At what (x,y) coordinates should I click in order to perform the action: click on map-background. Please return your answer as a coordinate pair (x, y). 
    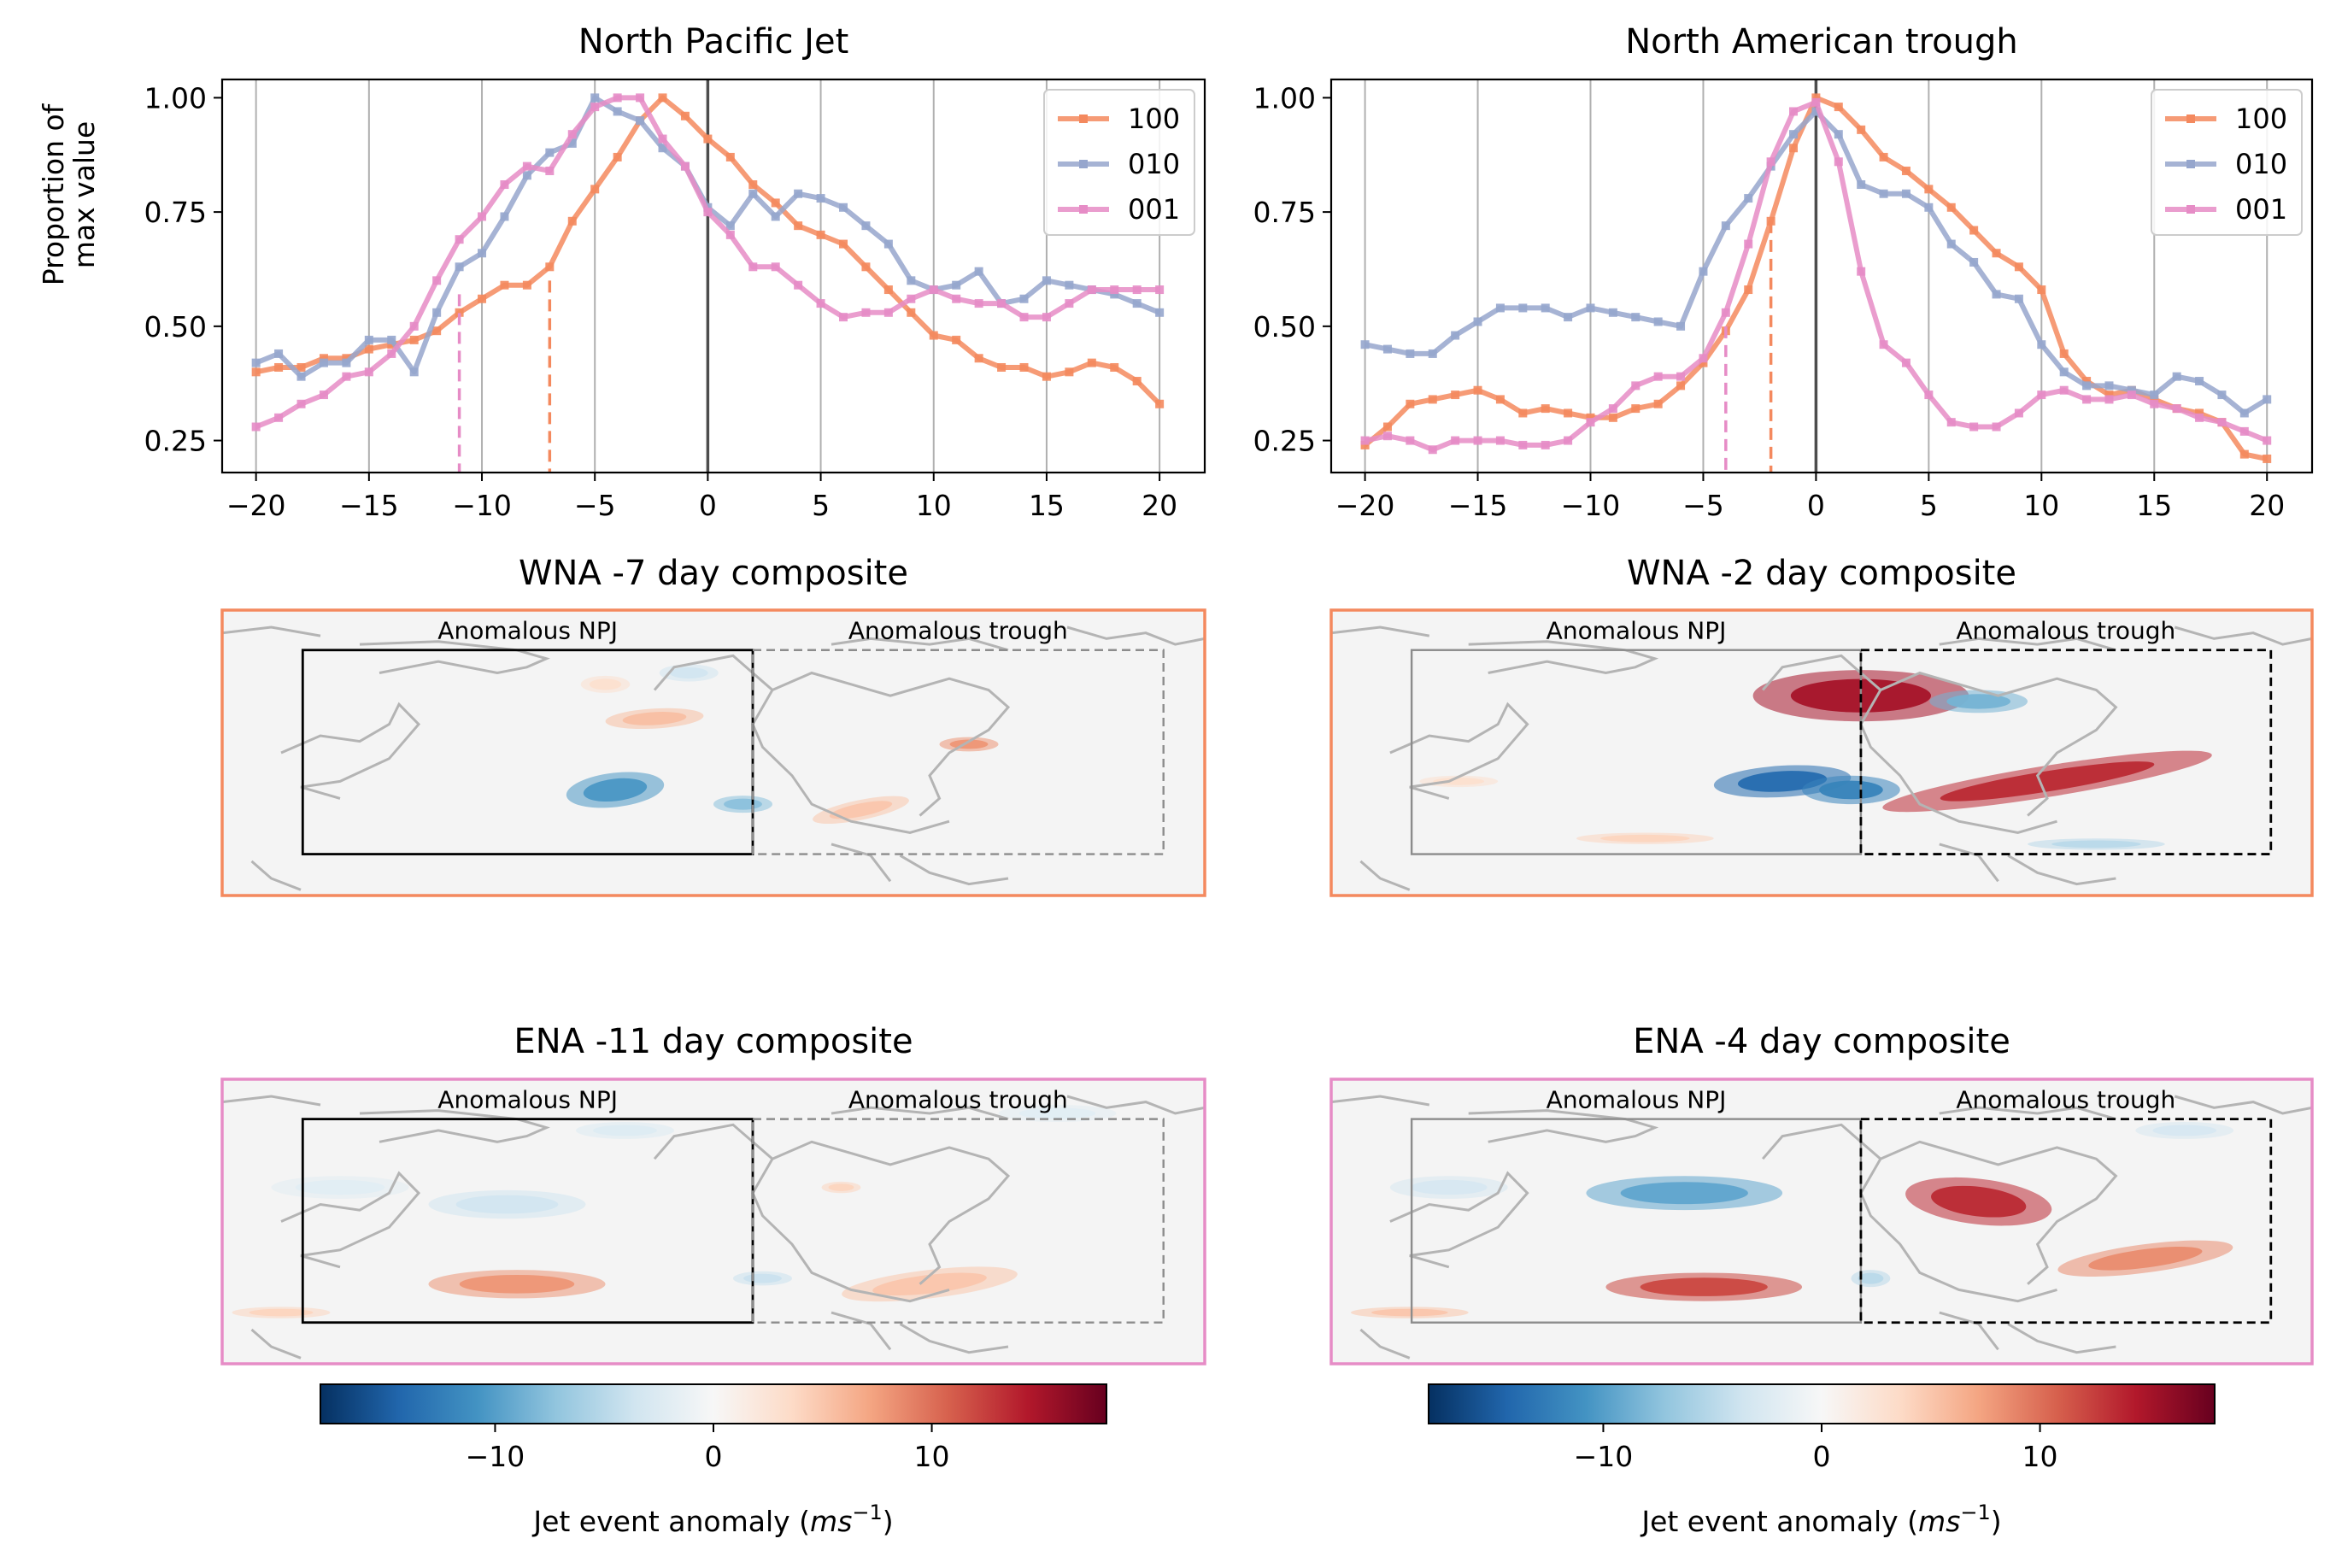
    Looking at the image, I should click on (1822, 1221).